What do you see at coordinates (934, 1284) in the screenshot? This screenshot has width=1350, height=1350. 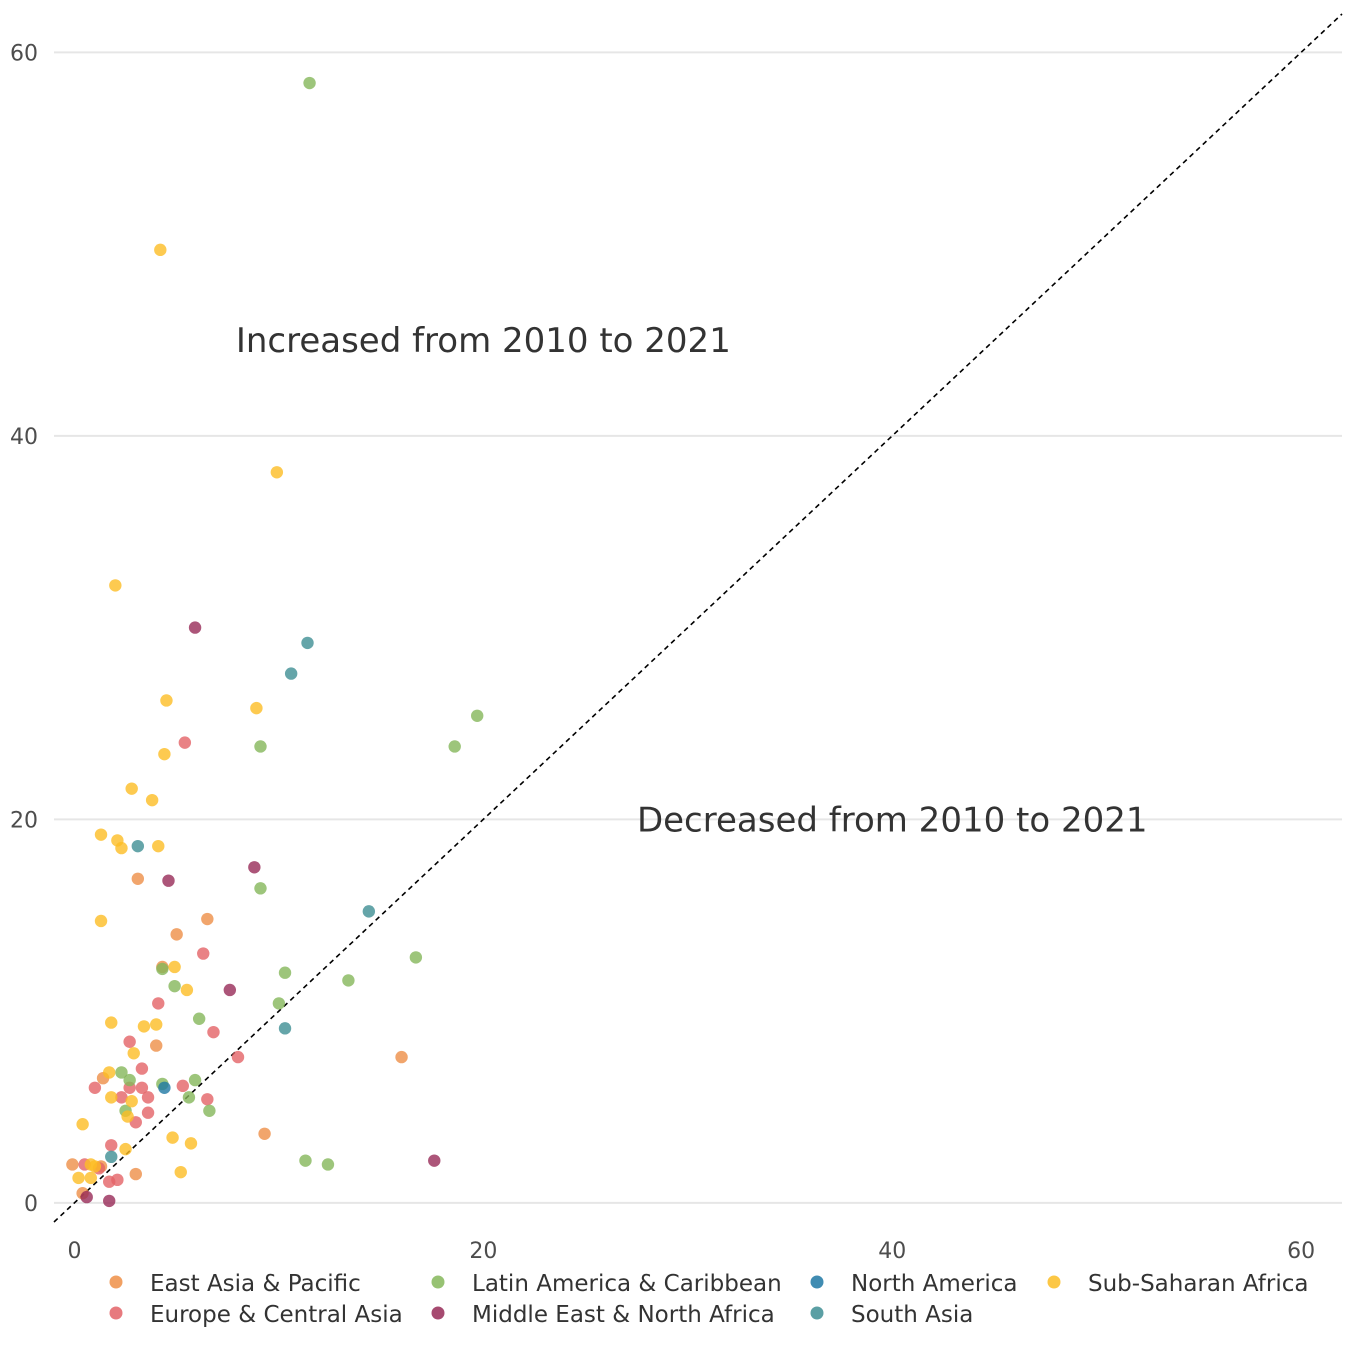 I see `legend-label: North America` at bounding box center [934, 1284].